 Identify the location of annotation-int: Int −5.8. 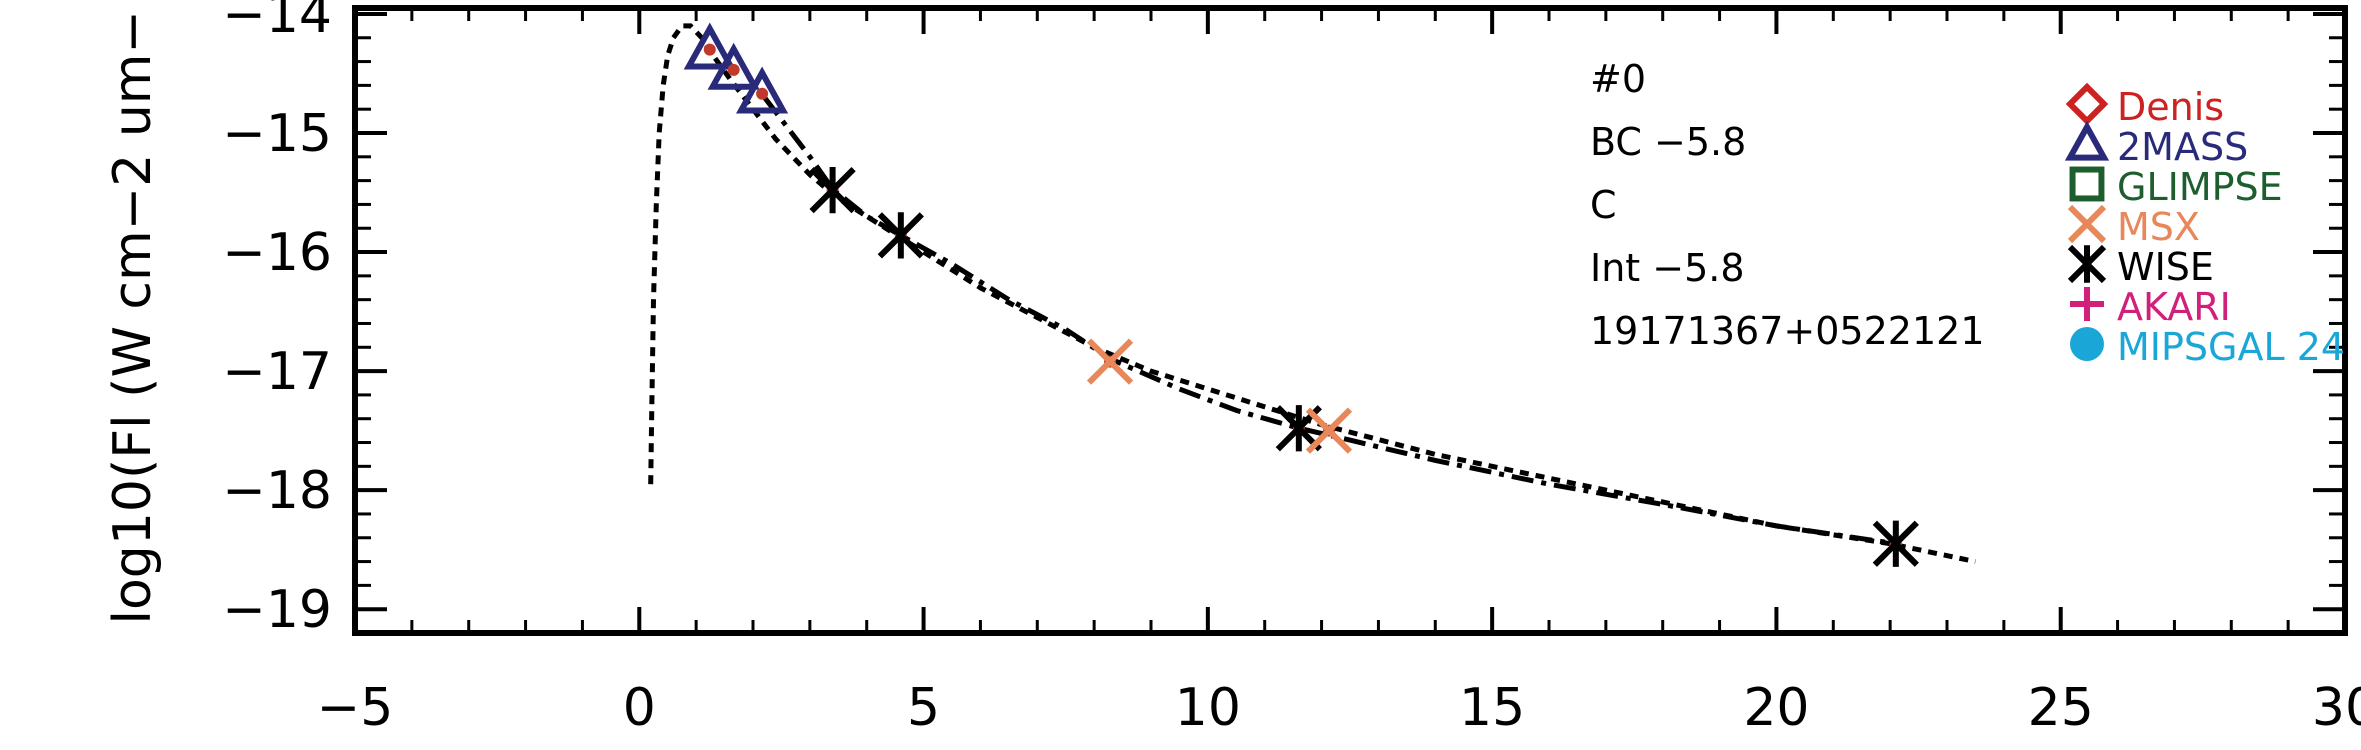
(1667, 268).